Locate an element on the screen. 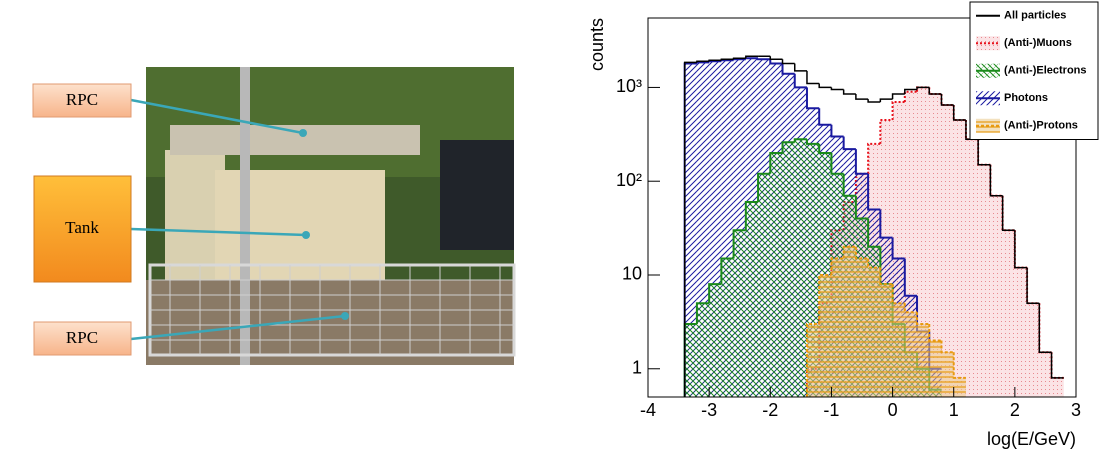  legend-label: (Anti-)Electrons is located at coordinates (1045, 71).